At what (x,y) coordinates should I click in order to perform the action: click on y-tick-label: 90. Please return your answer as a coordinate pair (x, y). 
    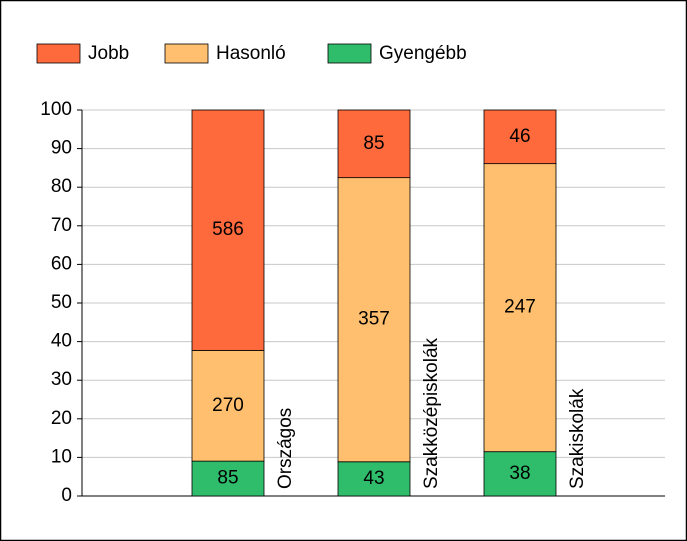
    Looking at the image, I should click on (61, 148).